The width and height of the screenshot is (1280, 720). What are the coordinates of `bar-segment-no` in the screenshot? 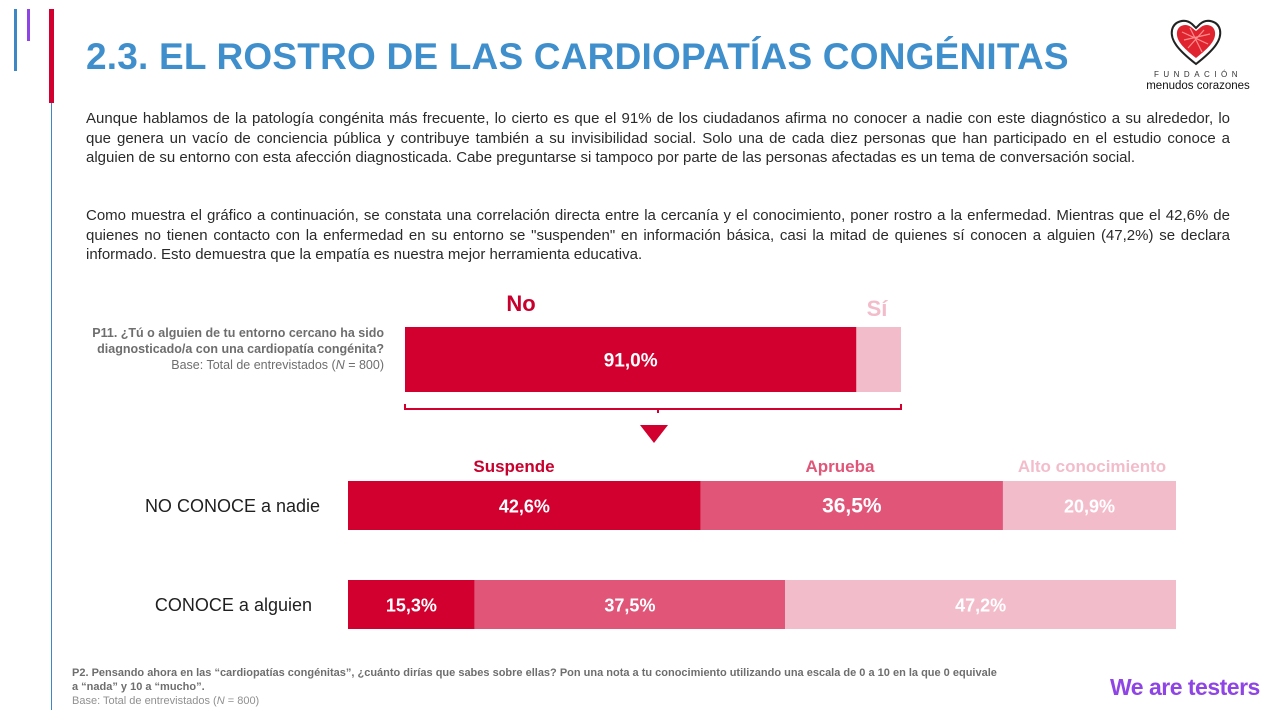 It's located at (631, 359).